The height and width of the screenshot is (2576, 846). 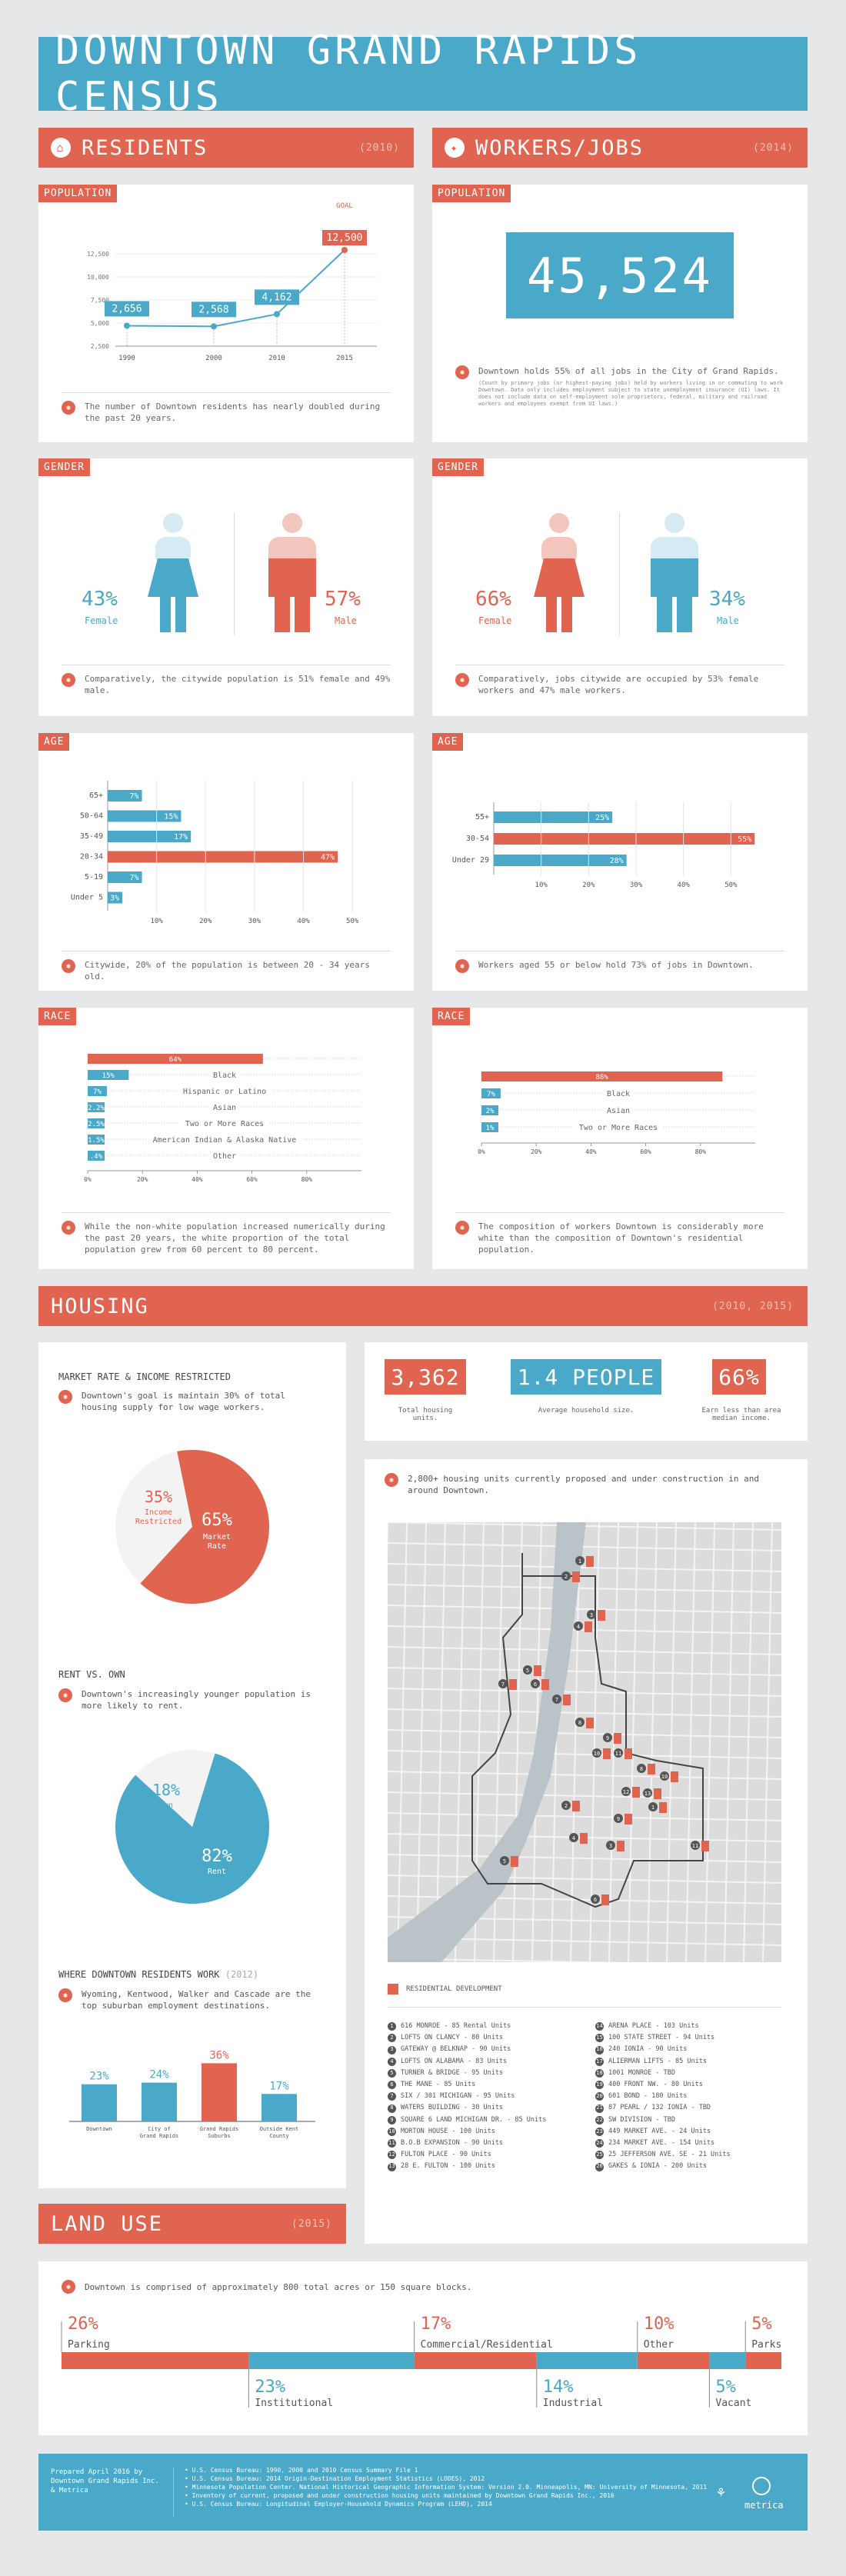 What do you see at coordinates (471, 193) in the screenshot?
I see `workers-population-tag: POPULATION` at bounding box center [471, 193].